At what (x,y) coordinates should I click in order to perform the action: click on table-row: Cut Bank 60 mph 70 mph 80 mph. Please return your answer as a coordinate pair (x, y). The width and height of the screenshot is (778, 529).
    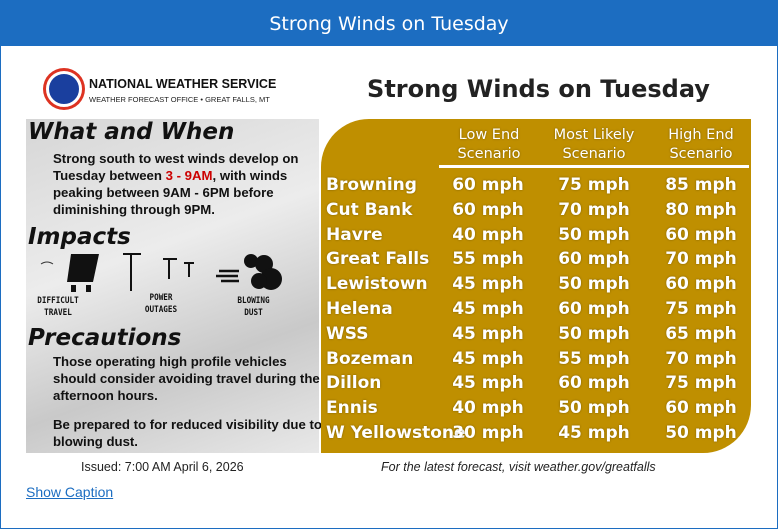
    Looking at the image, I should click on (536, 212).